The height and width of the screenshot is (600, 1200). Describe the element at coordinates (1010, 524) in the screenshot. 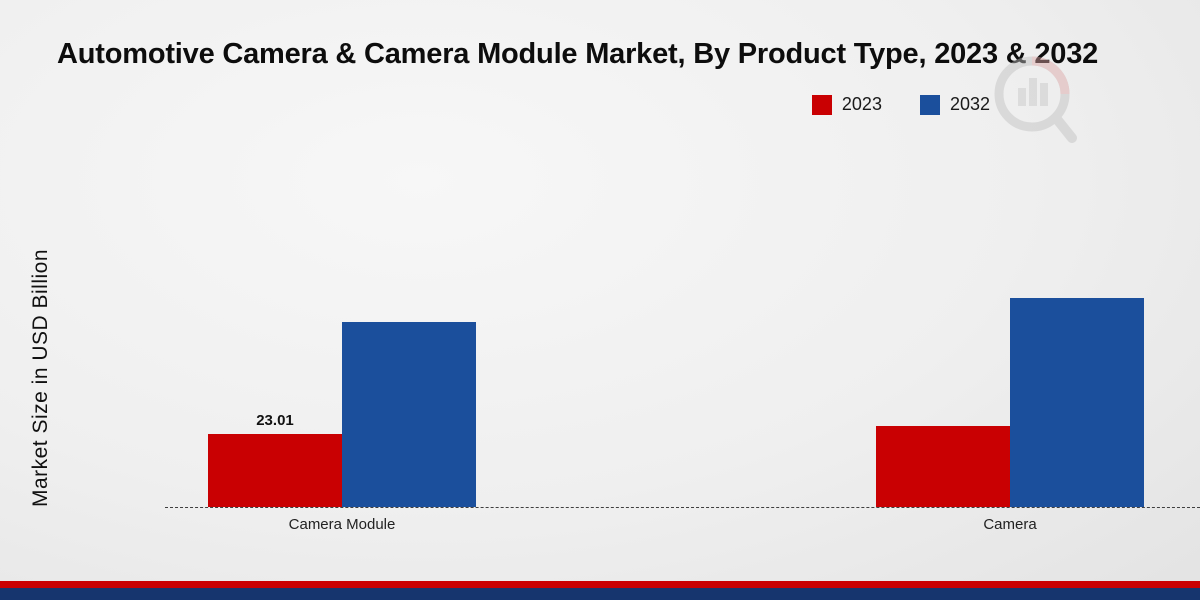

I see `category-label-camera: Camera` at that location.